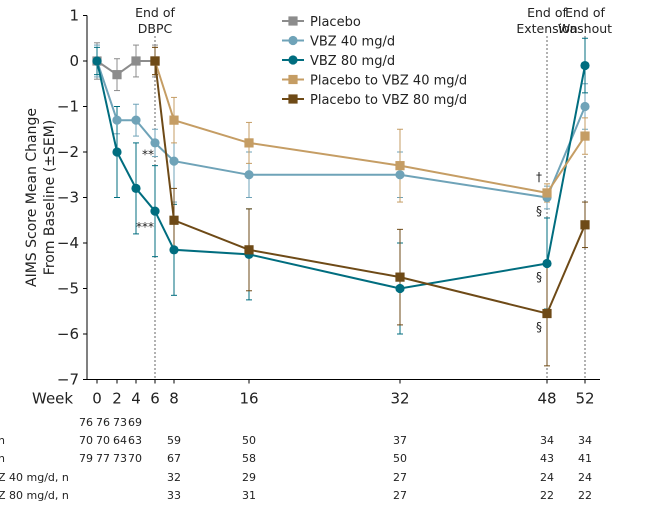 Image resolution: width=647 pixels, height=508 pixels. What do you see at coordinates (399, 399) in the screenshot?
I see `x-tick-label: 32` at bounding box center [399, 399].